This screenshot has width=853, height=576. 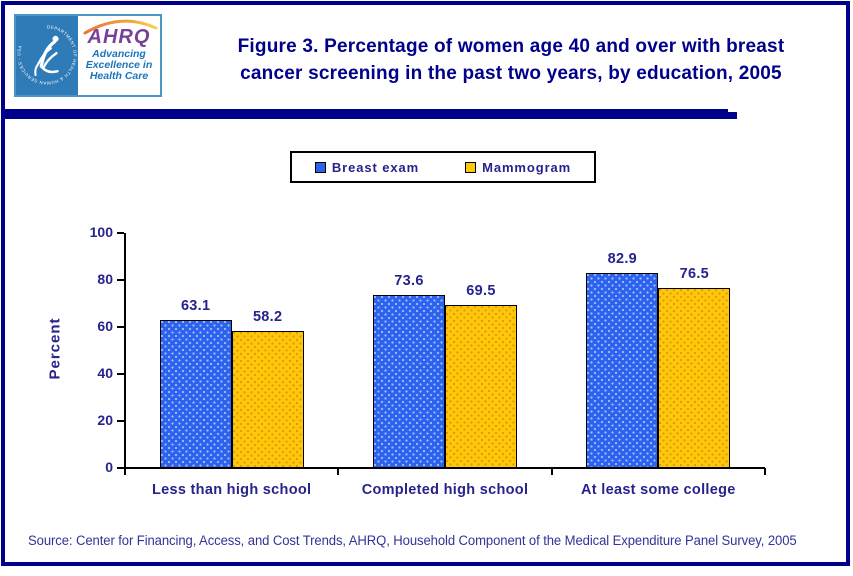 What do you see at coordinates (732, 115) in the screenshot?
I see `header-rule-tail` at bounding box center [732, 115].